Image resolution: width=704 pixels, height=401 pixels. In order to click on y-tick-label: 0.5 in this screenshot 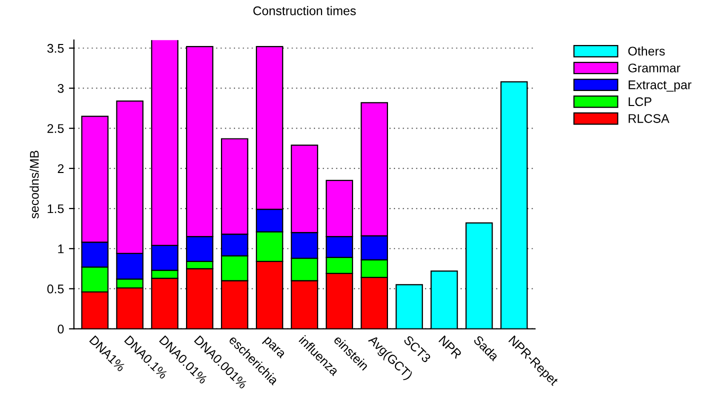, I will do `click(55, 289)`.